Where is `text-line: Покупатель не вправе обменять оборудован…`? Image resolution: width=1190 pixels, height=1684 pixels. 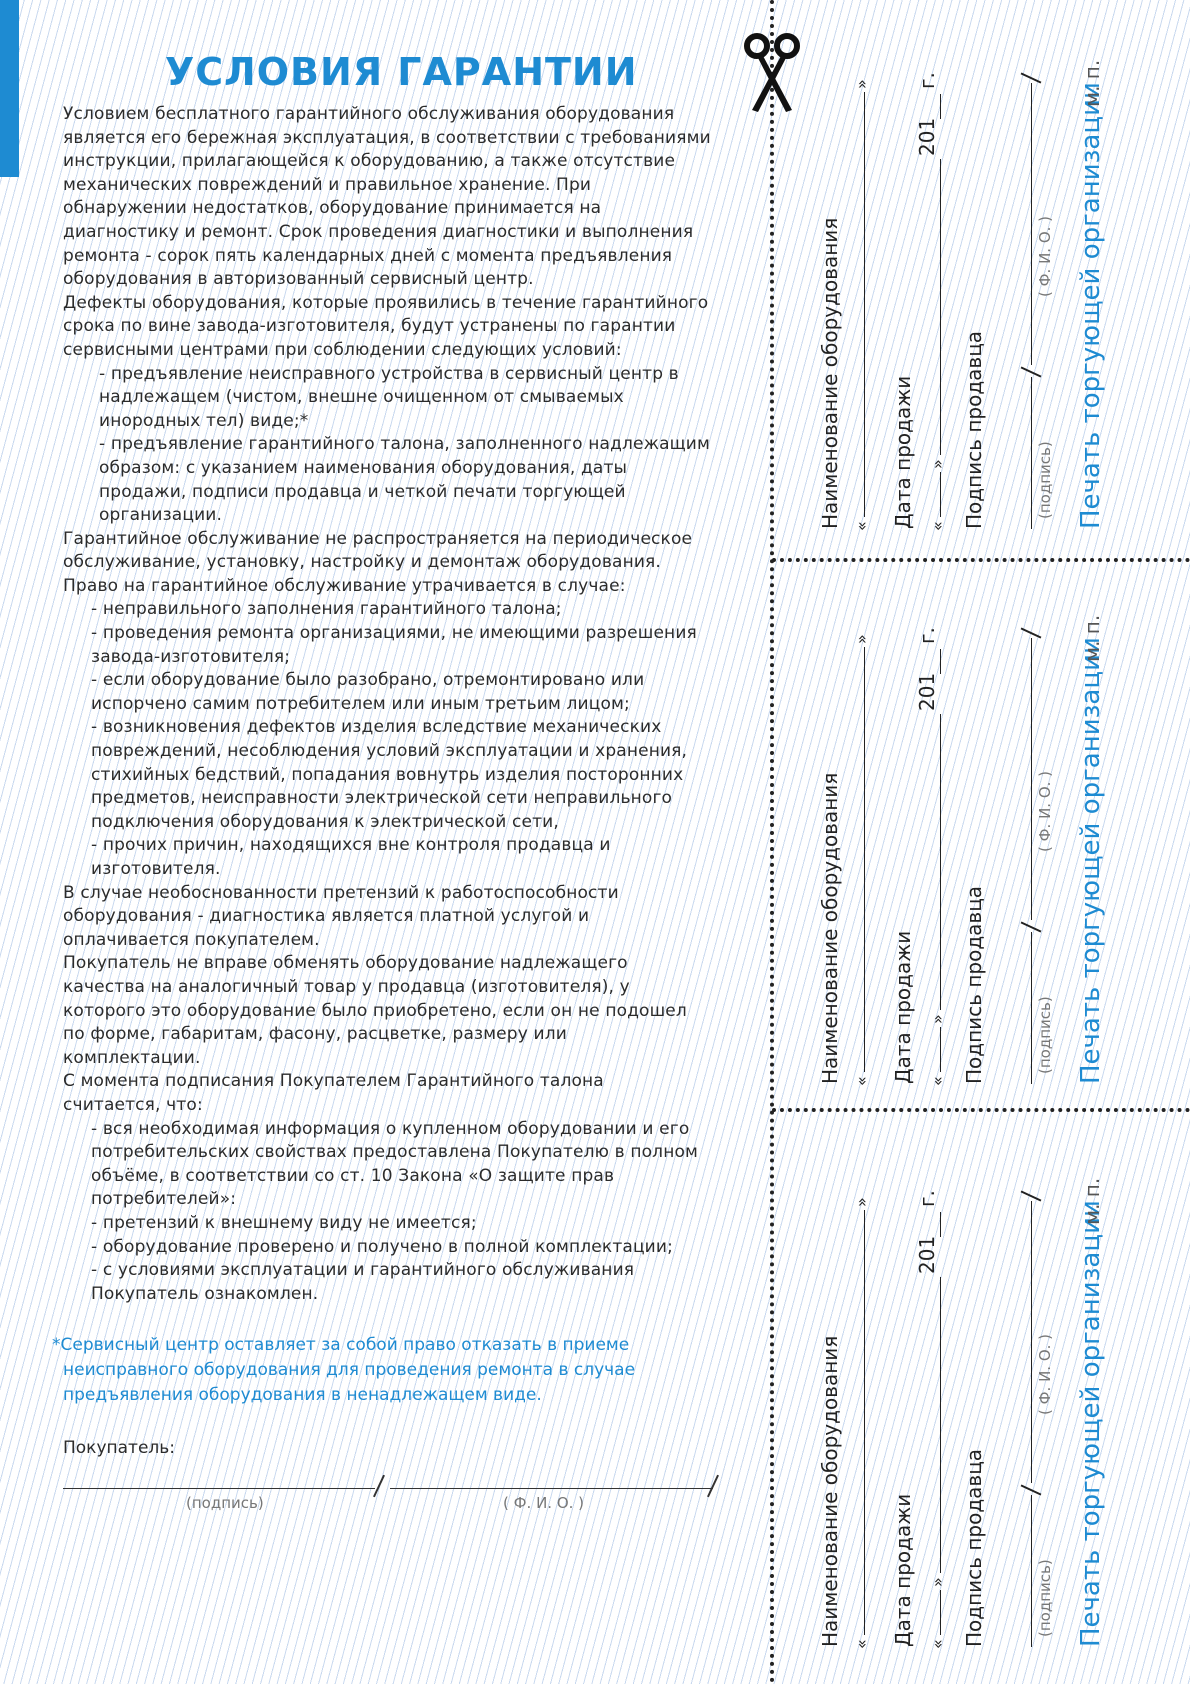 text-line: Покупатель не вправе обменять оборудован… is located at coordinates (345, 963).